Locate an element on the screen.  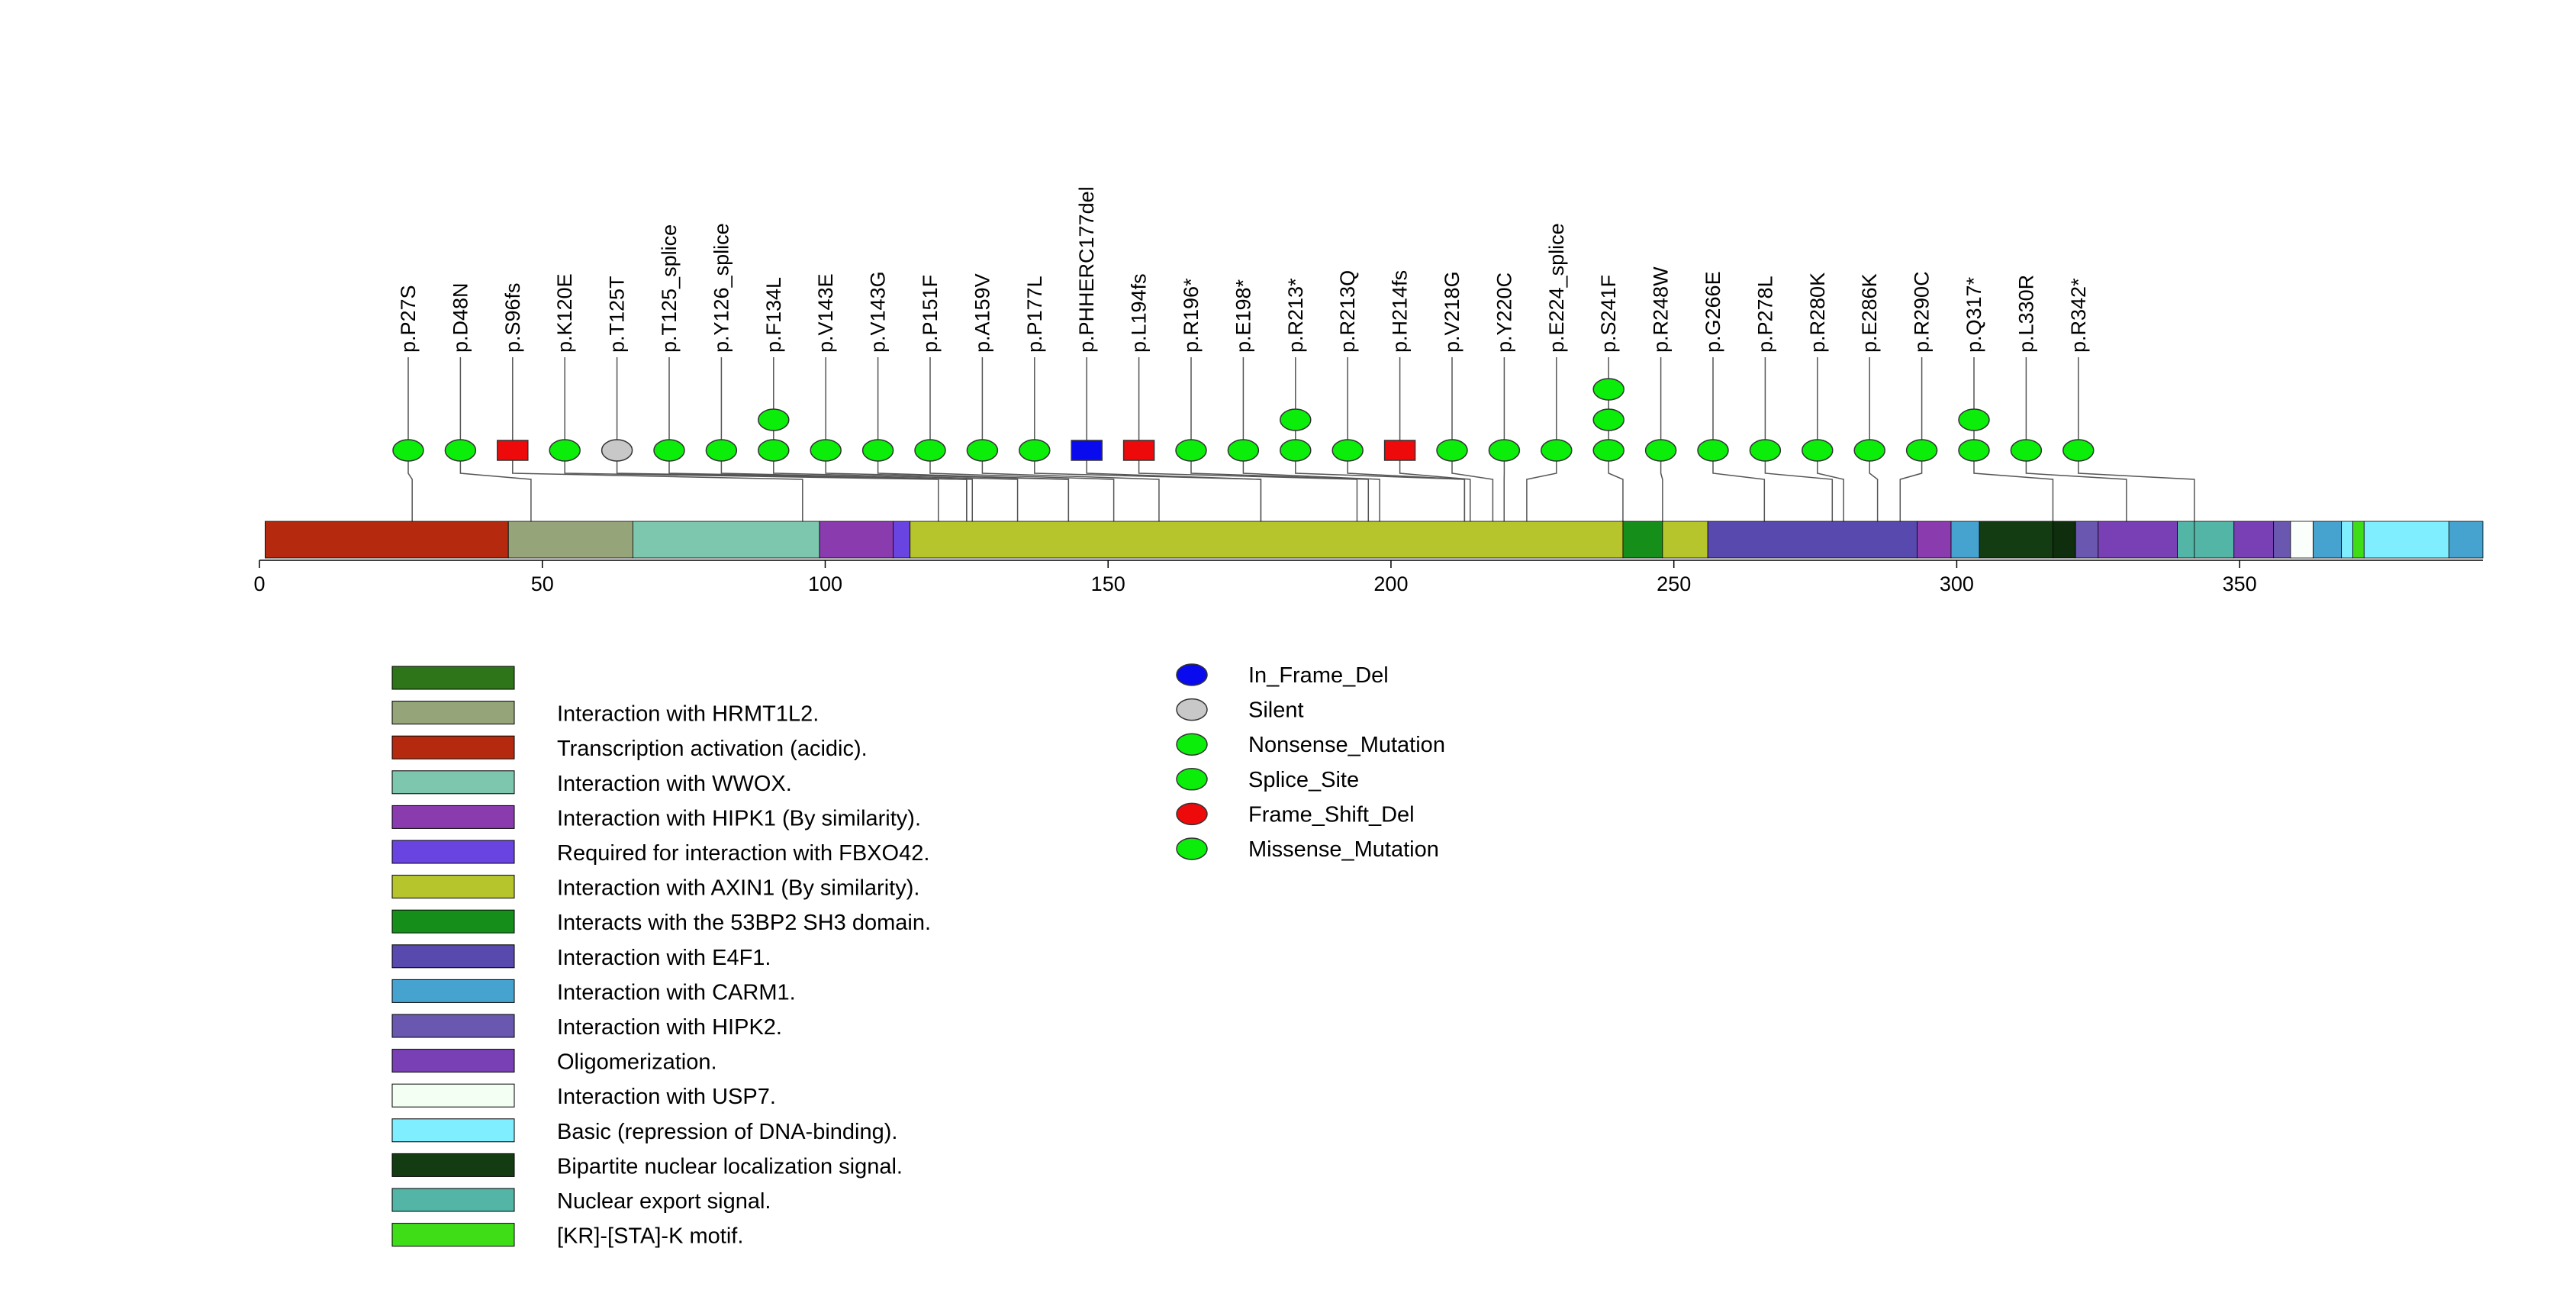
splice-marker is located at coordinates (669, 451).